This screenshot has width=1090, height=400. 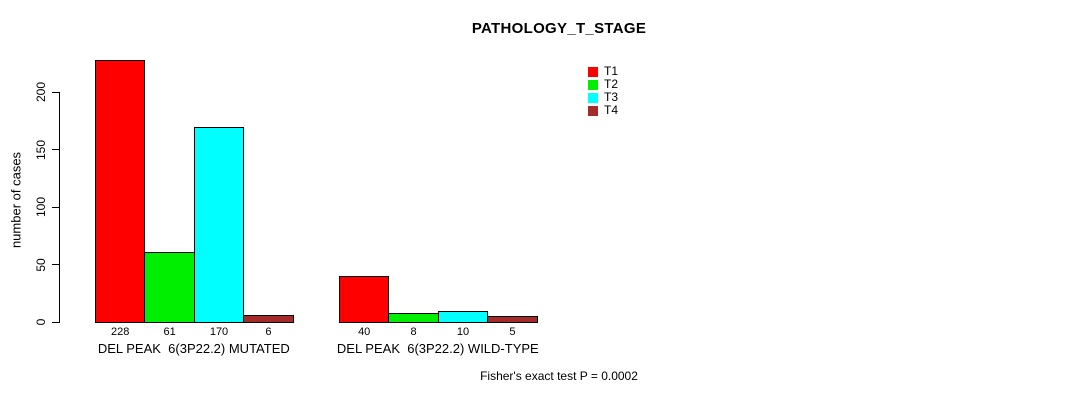 What do you see at coordinates (463, 316) in the screenshot?
I see `bar-t3-group2` at bounding box center [463, 316].